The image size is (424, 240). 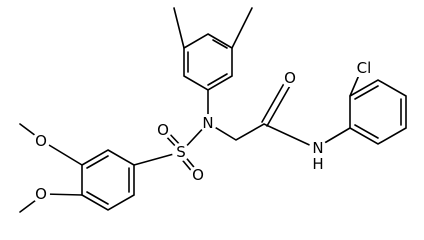 What do you see at coordinates (262, 135) in the screenshot?
I see `chain` at bounding box center [262, 135].